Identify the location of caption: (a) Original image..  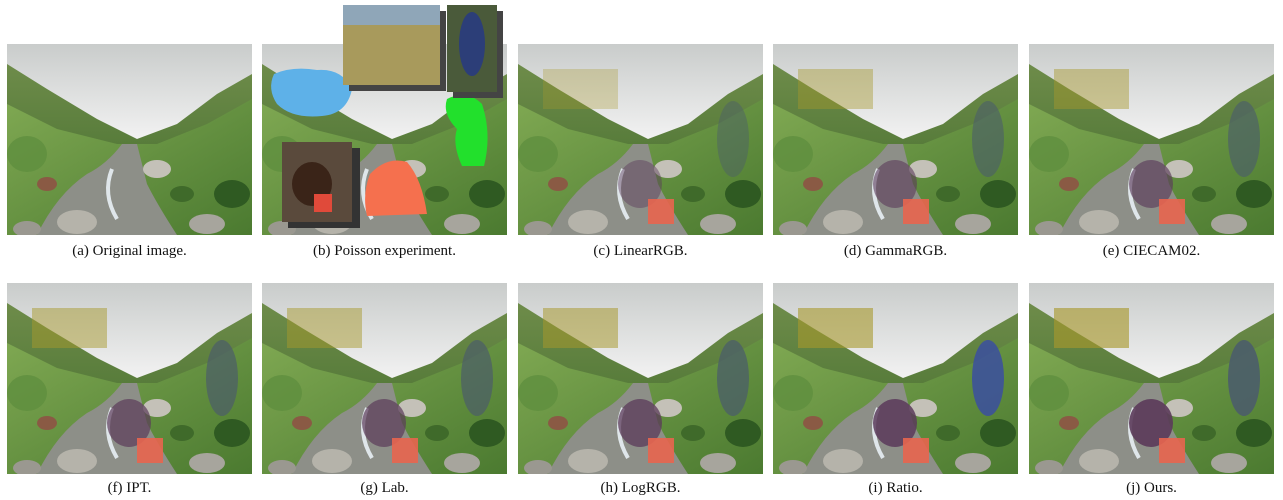
(129, 251).